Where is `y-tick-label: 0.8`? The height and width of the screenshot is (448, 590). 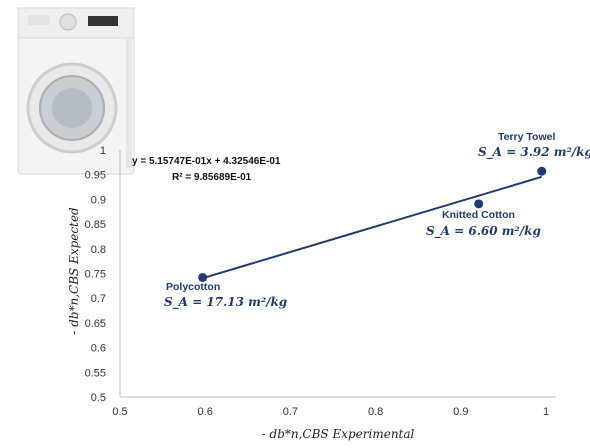 y-tick-label: 0.8 is located at coordinates (98, 250).